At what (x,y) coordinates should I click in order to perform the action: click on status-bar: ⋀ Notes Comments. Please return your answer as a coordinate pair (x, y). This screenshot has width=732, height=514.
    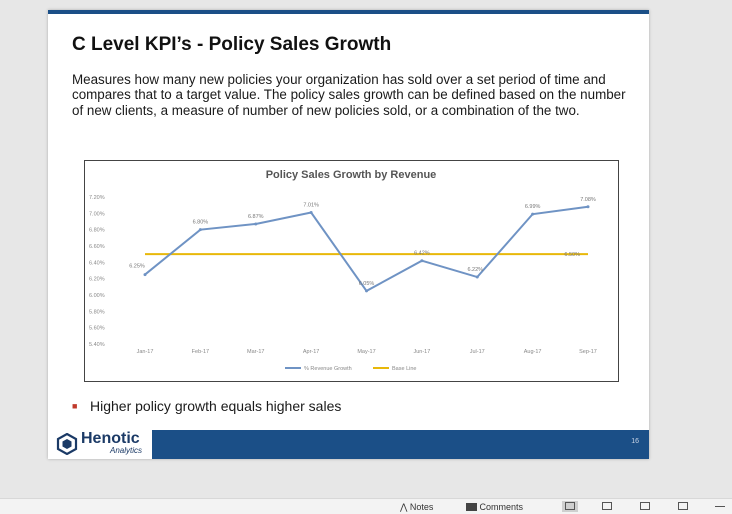
    Looking at the image, I should click on (366, 506).